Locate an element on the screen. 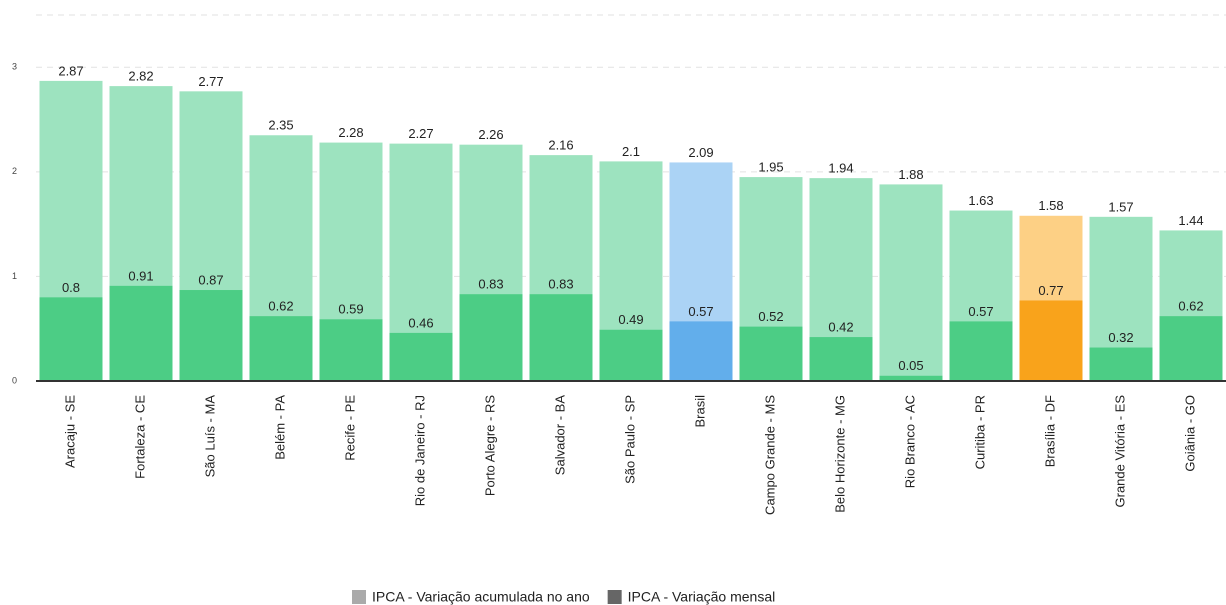 This screenshot has width=1226, height=605. x-tick-label: São Paulo - SP is located at coordinates (629, 439).